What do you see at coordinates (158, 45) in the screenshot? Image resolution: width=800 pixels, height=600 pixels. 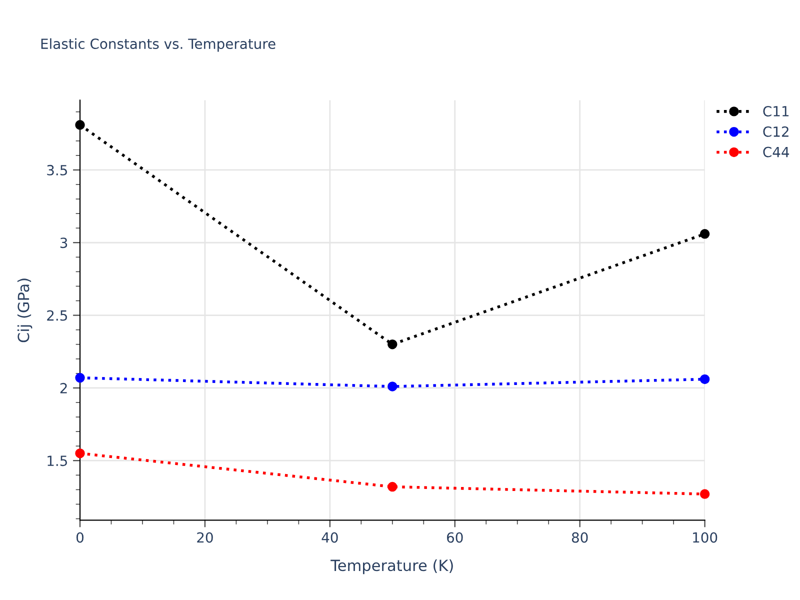 I see `chart-title: Elastic Constants vs. Temperature` at bounding box center [158, 45].